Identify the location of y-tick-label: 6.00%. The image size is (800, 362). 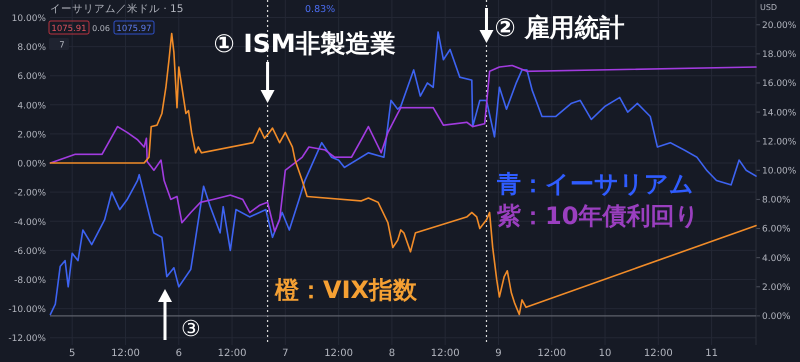
(31, 77).